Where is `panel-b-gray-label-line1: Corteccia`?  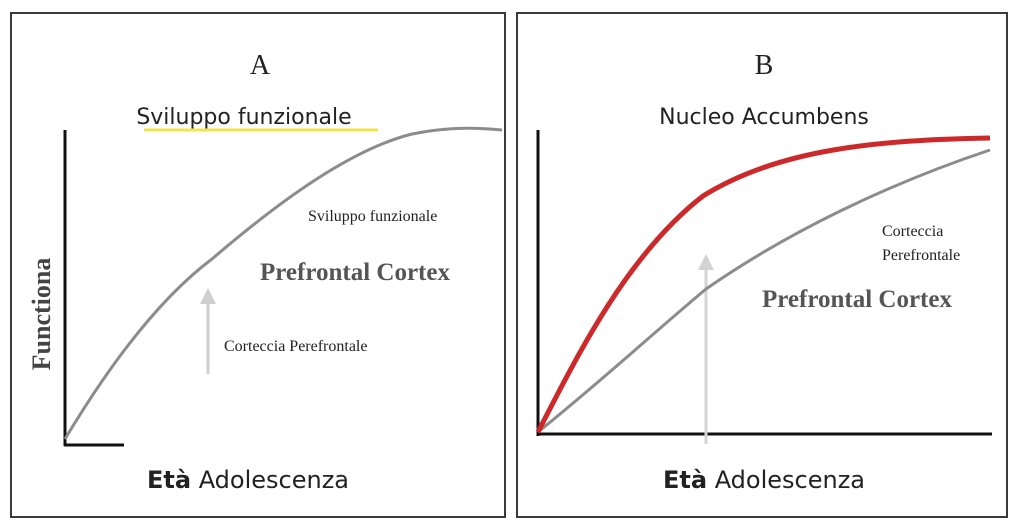 panel-b-gray-label-line1: Corteccia is located at coordinates (912, 231).